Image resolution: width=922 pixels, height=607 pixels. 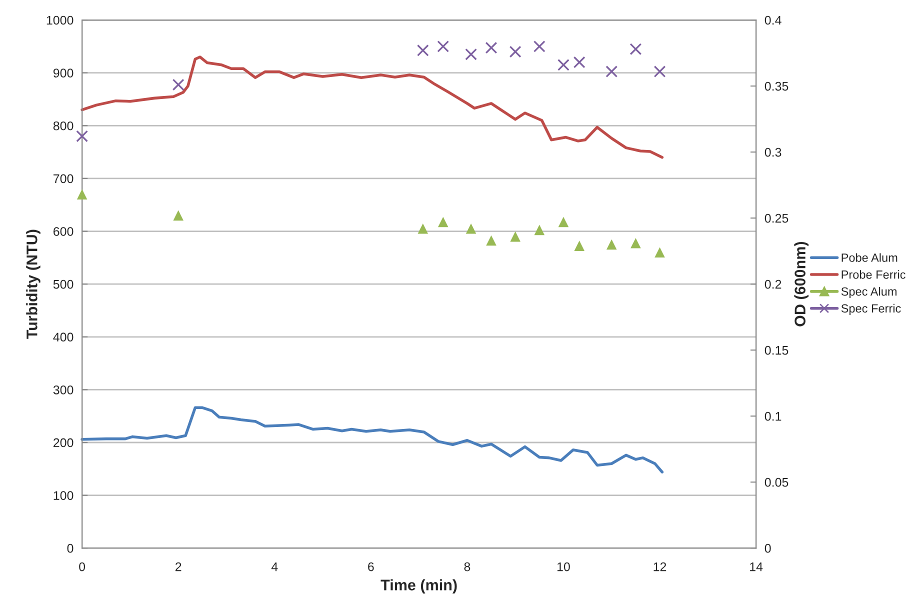 What do you see at coordinates (274, 567) in the screenshot?
I see `x-tick-label: 4` at bounding box center [274, 567].